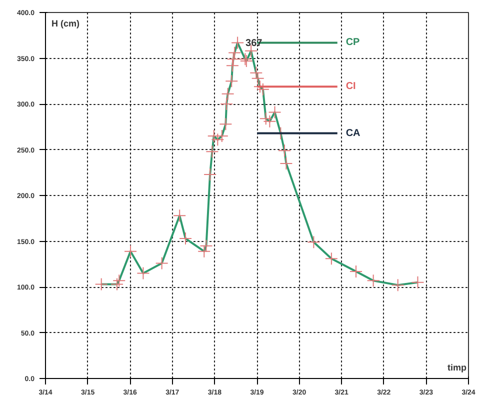 The height and width of the screenshot is (407, 486). What do you see at coordinates (353, 42) in the screenshot?
I see `ref-line-label: CP` at bounding box center [353, 42].